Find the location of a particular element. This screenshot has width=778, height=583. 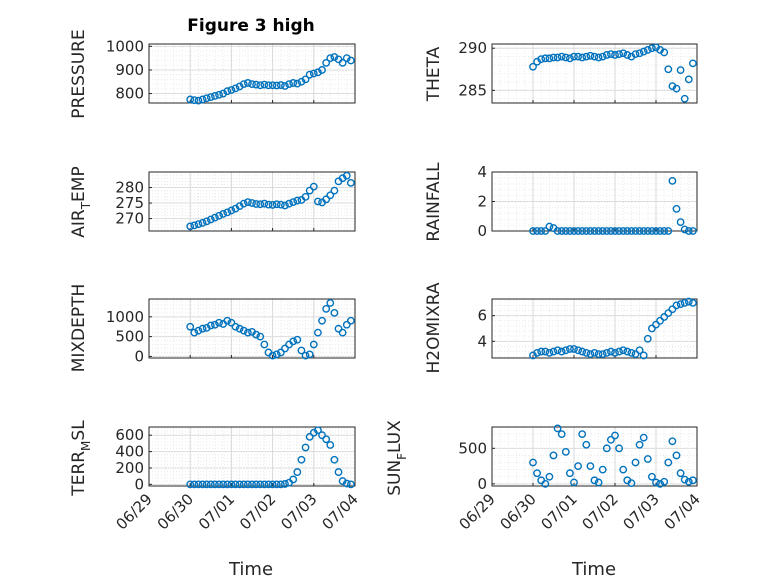

y-tick-label: 600 is located at coordinates (129, 435).